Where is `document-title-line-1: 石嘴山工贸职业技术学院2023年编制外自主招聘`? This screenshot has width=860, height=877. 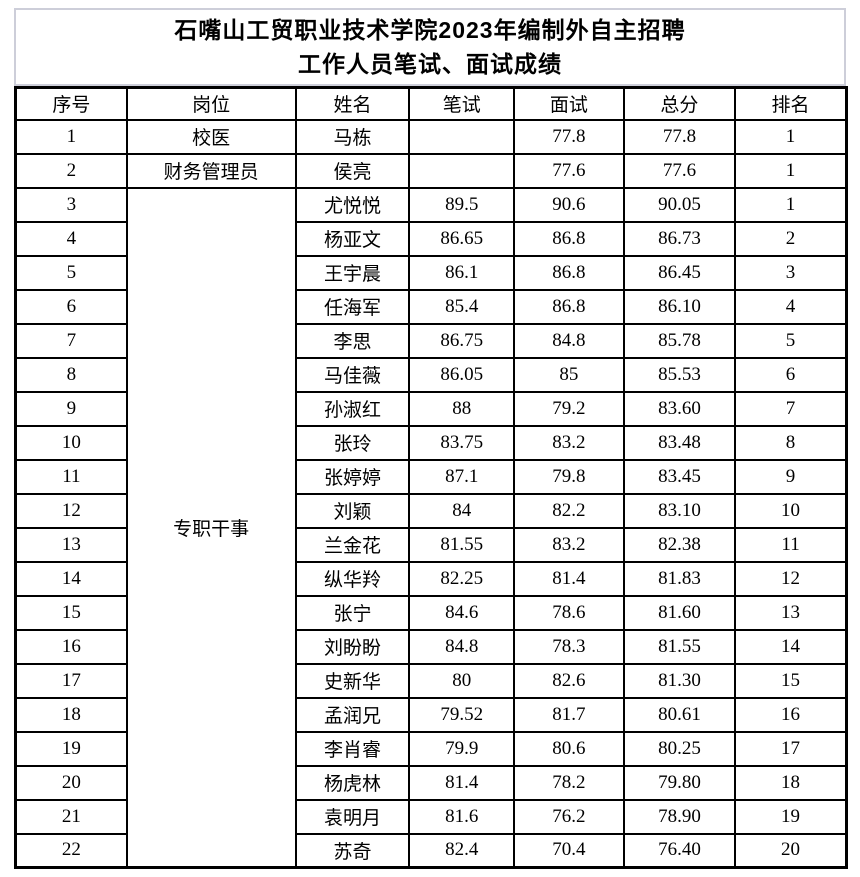 document-title-line-1: 石嘴山工贸职业技术学院2023年编制外自主招聘 is located at coordinates (430, 30).